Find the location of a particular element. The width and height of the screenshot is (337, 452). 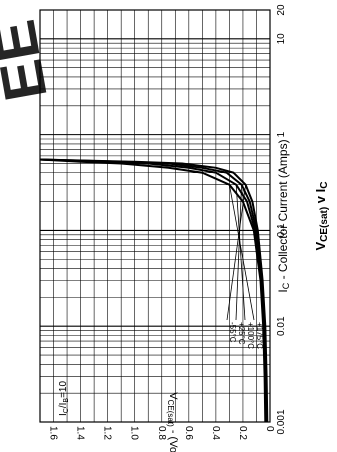

y-tick-label: 0.4 is located at coordinates (215, 433).